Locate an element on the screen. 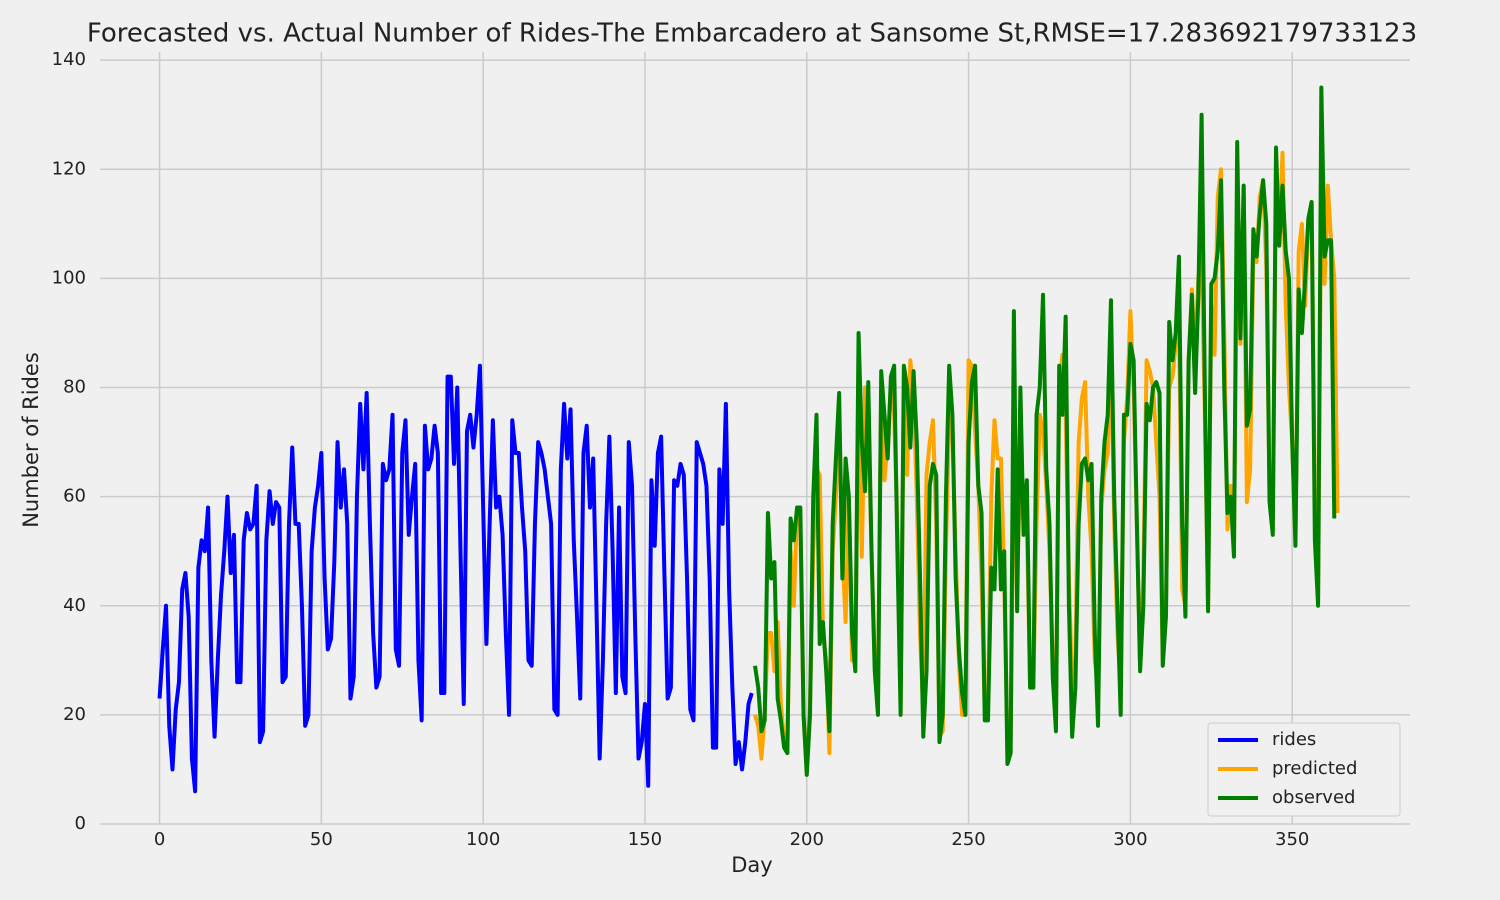 The image size is (1500, 900). y-tick-label: 60 is located at coordinates (74, 496).